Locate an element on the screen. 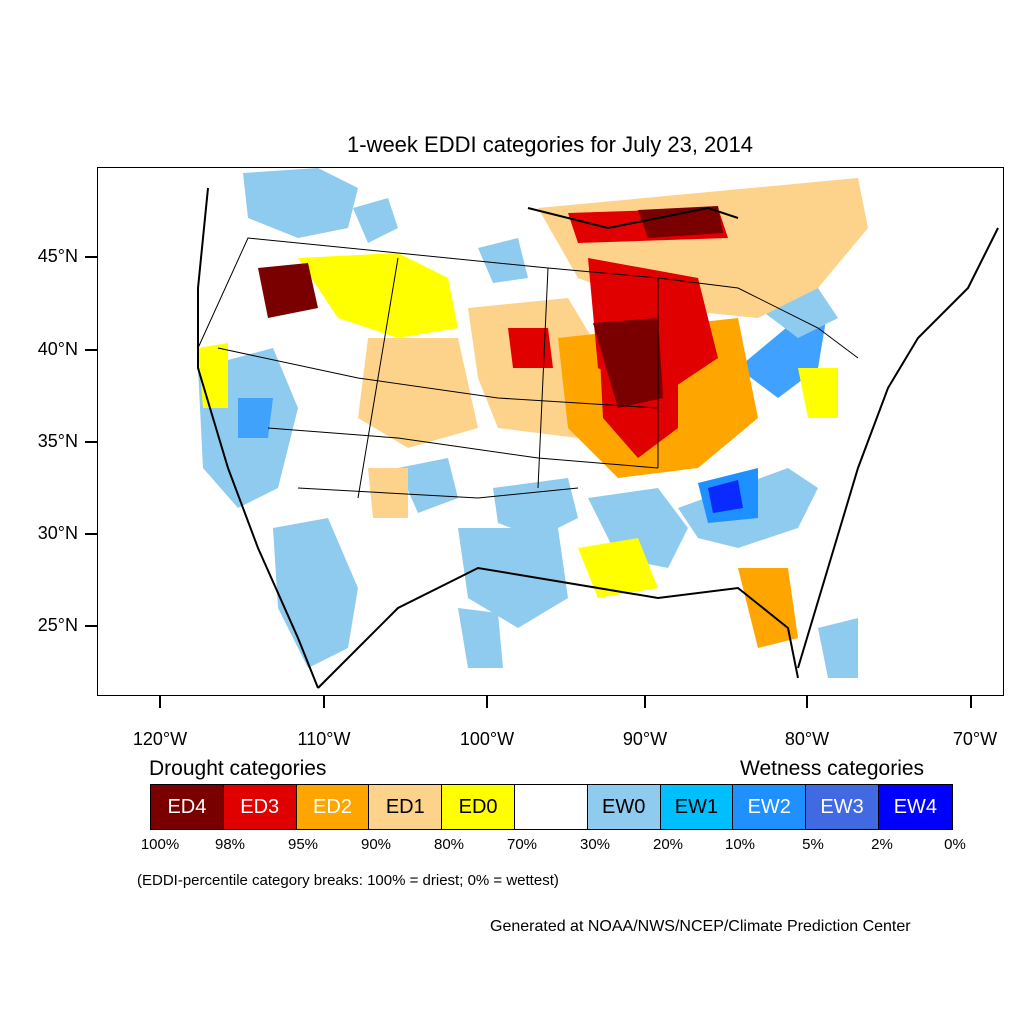  legend-box-normal is located at coordinates (551, 807).